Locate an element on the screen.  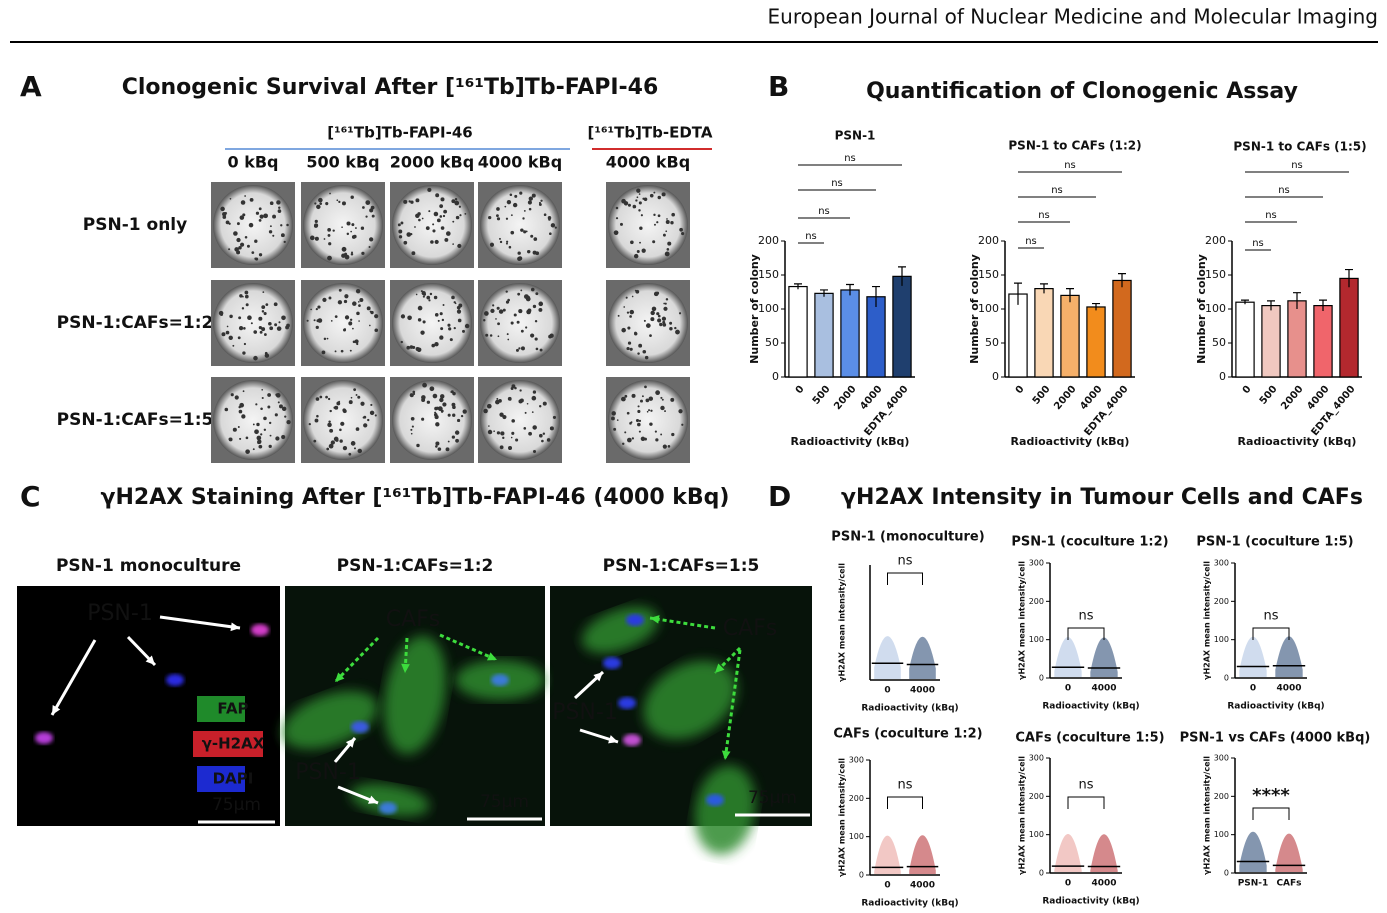
error-bar is located at coordinates (1122, 280).